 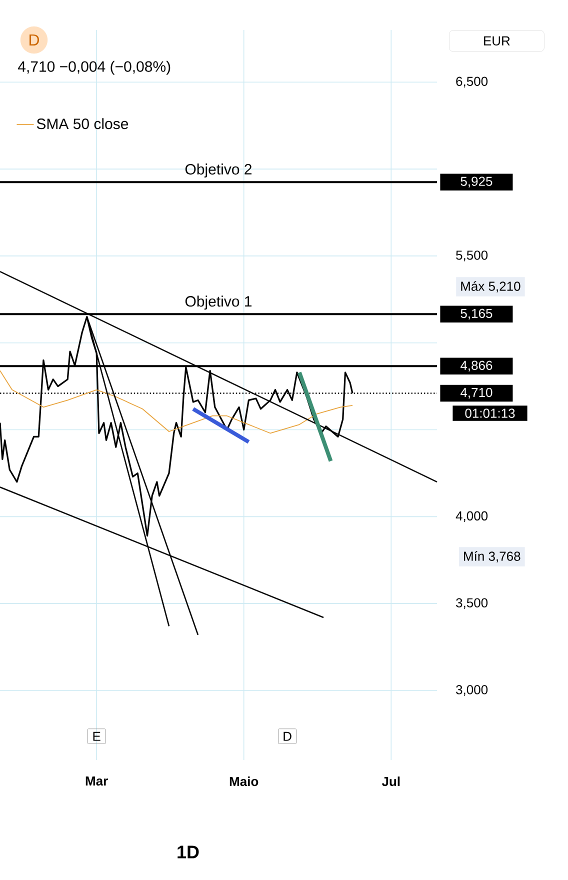 I want to click on x-tick-label: Mar, so click(x=97, y=781).